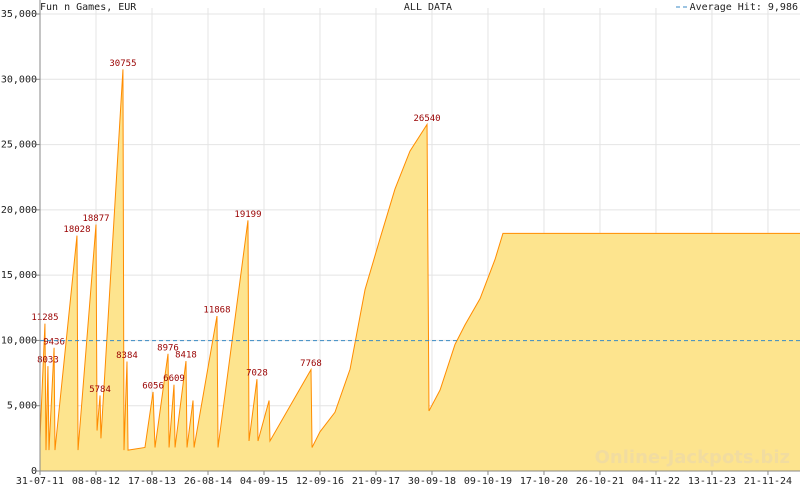  I want to click on x-tick-label: 17-10-20, so click(544, 481).